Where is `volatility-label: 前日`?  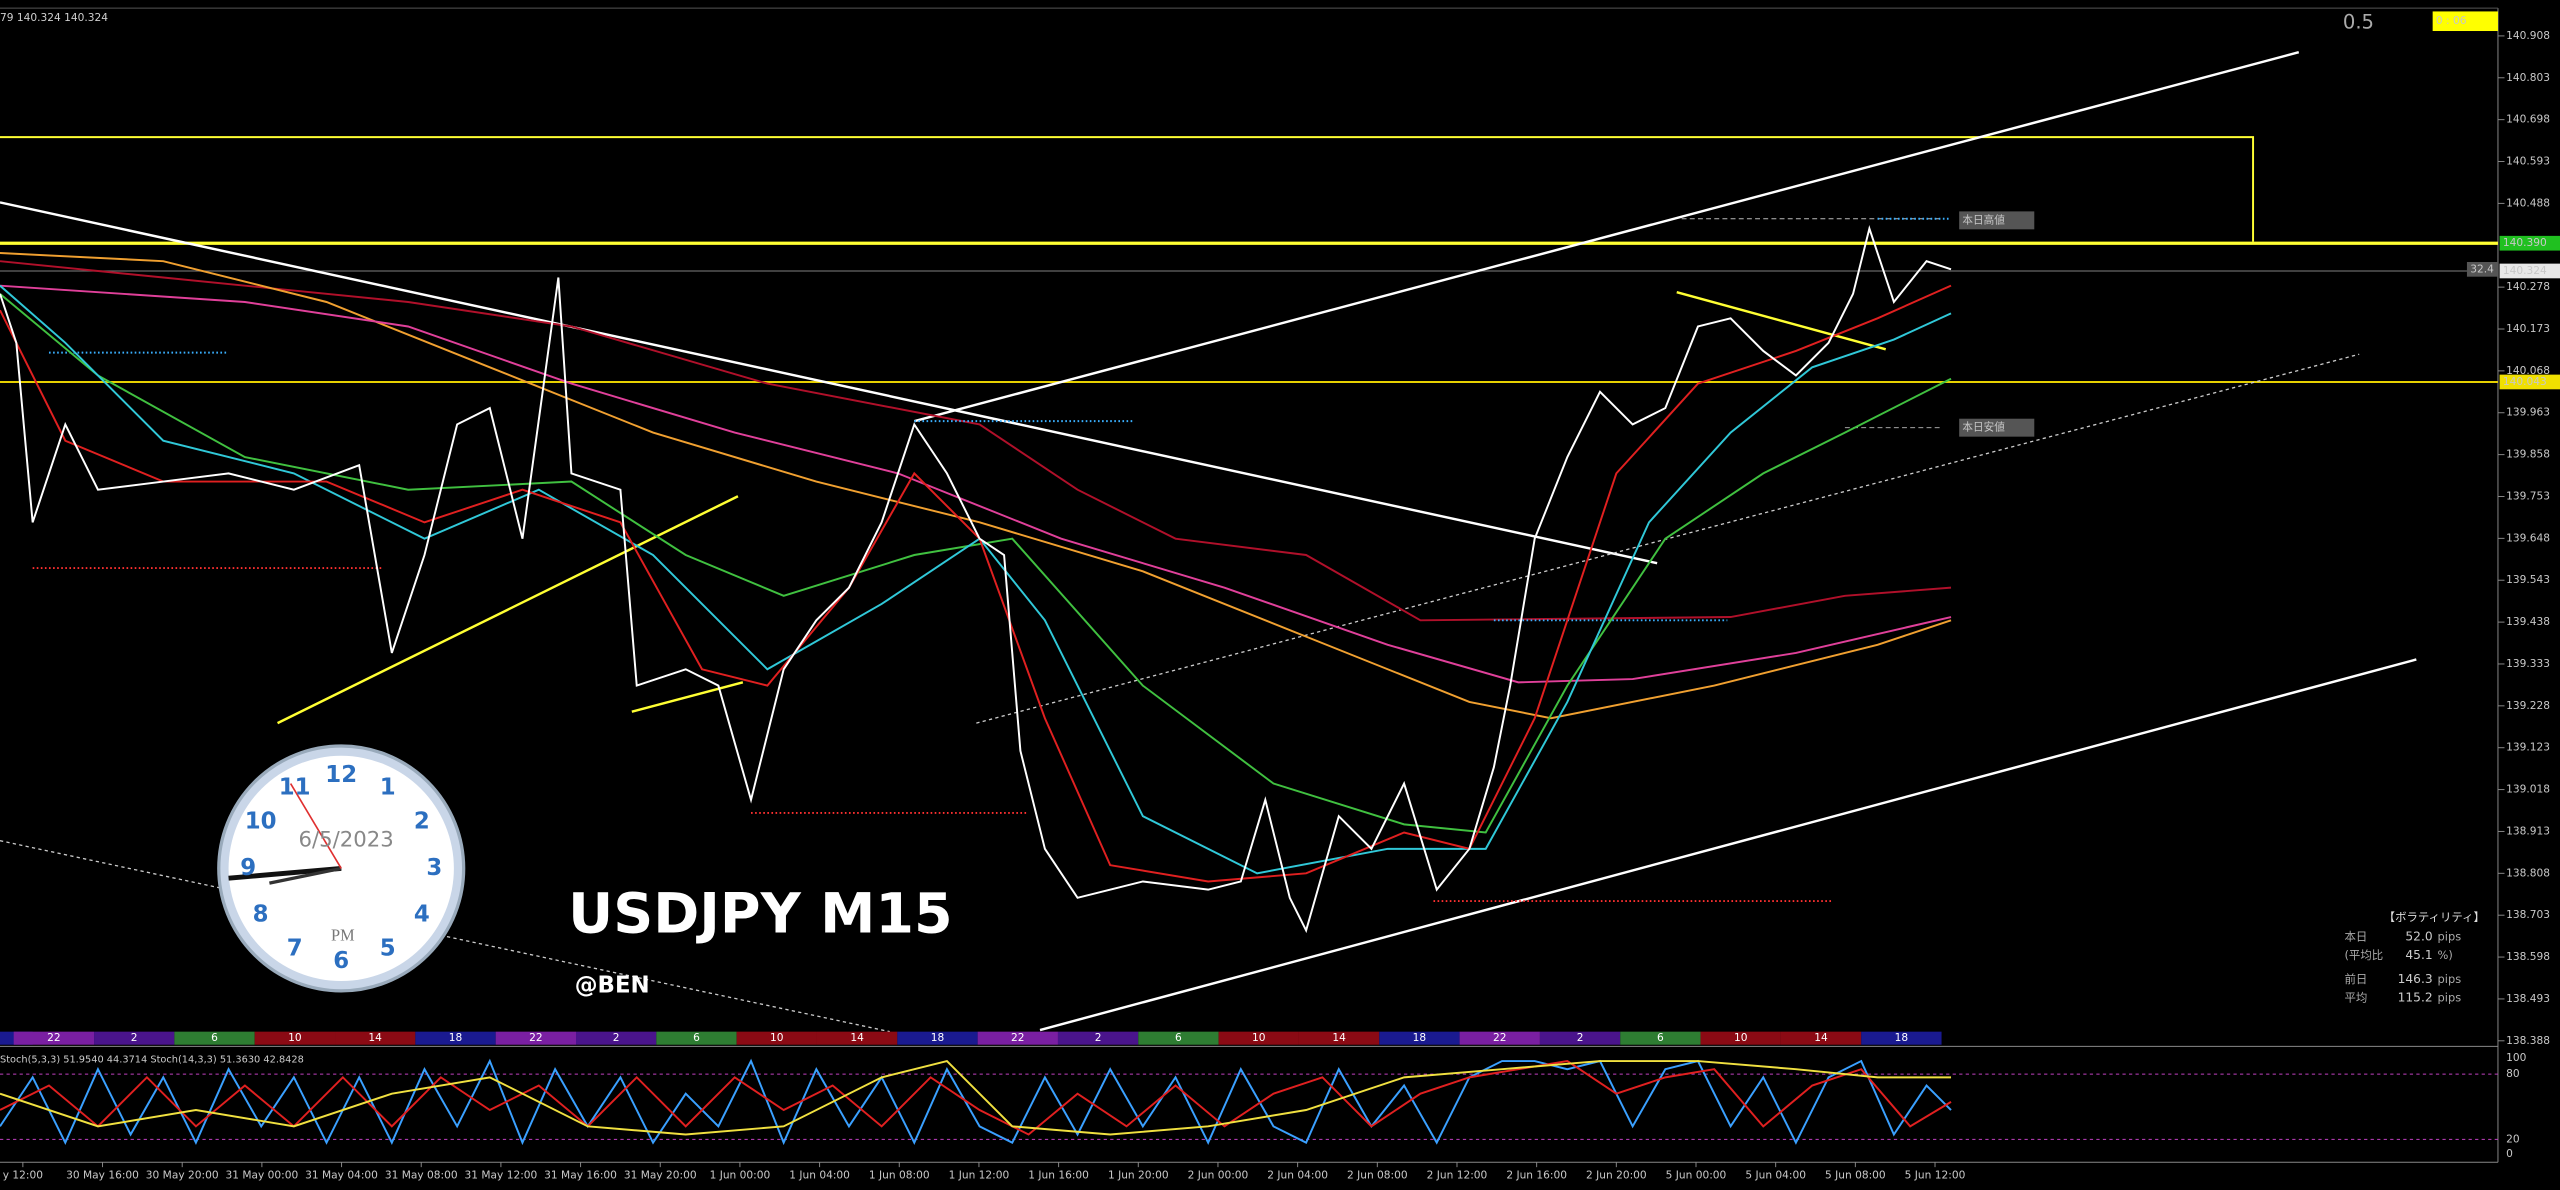 volatility-label: 前日 is located at coordinates (2355, 979).